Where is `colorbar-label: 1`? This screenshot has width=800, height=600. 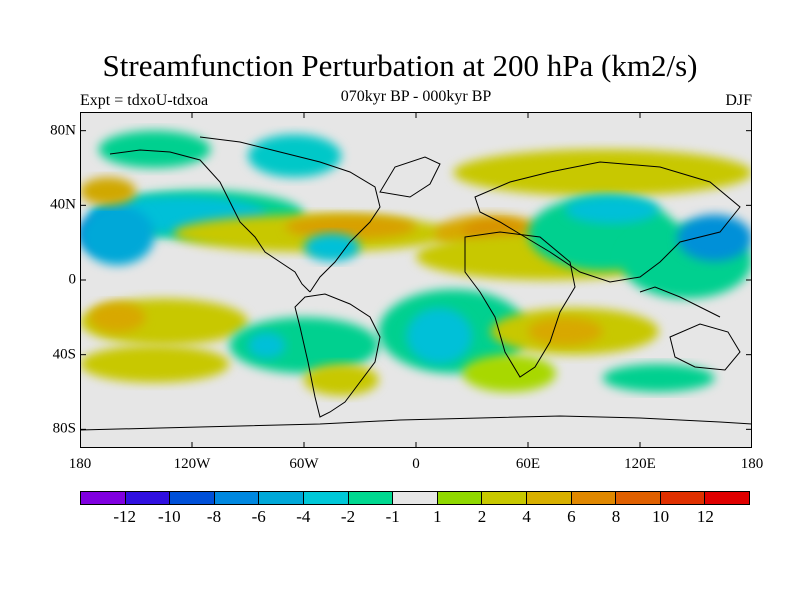 colorbar-label: 1 is located at coordinates (437, 516).